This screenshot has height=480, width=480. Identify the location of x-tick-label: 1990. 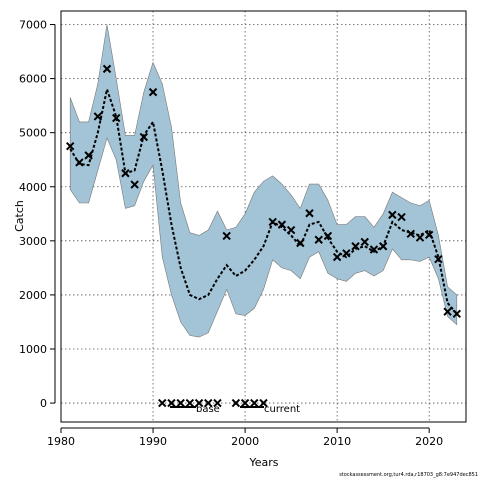
(153, 441).